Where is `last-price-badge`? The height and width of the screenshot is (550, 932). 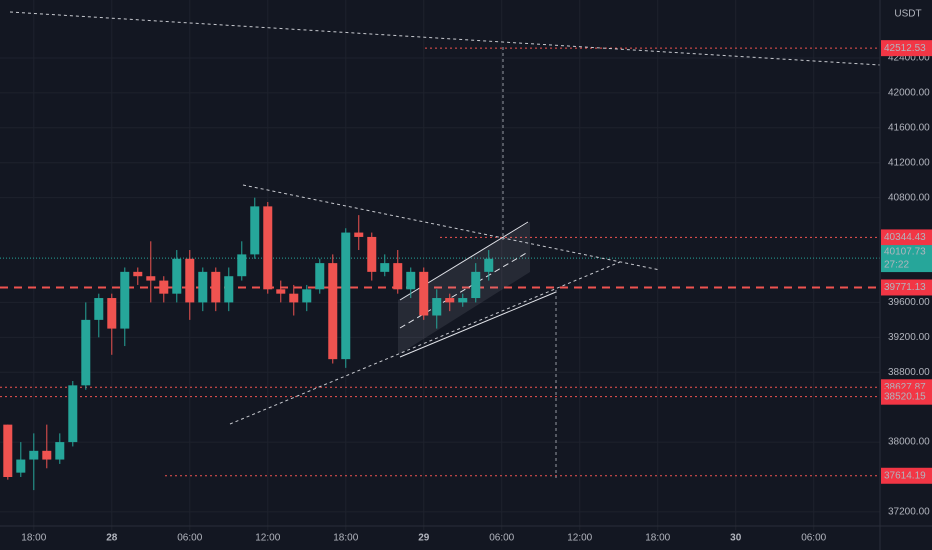
last-price-badge is located at coordinates (906, 259).